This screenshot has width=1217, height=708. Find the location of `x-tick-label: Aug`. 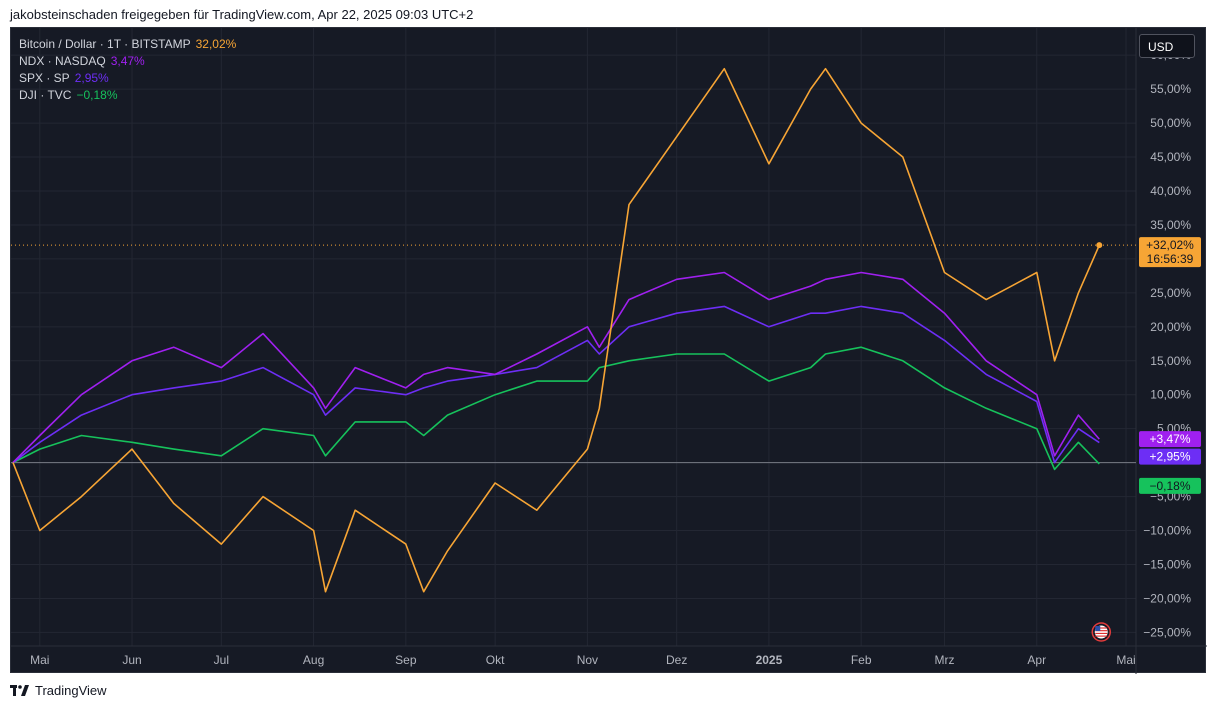

x-tick-label: Aug is located at coordinates (313, 660).